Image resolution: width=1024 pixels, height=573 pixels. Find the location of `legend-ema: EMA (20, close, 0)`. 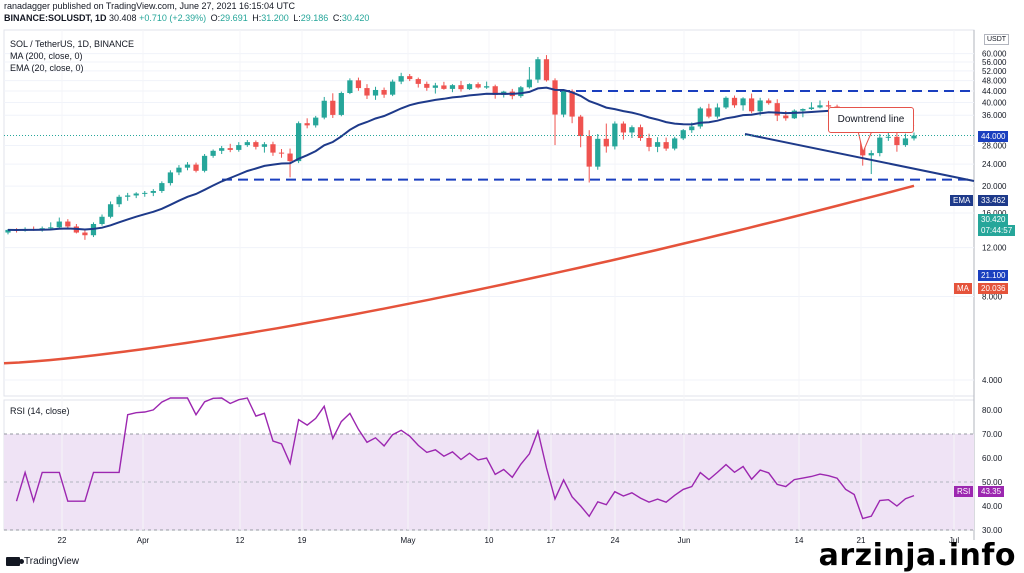

legend-ema: EMA (20, close, 0) is located at coordinates (47, 68).